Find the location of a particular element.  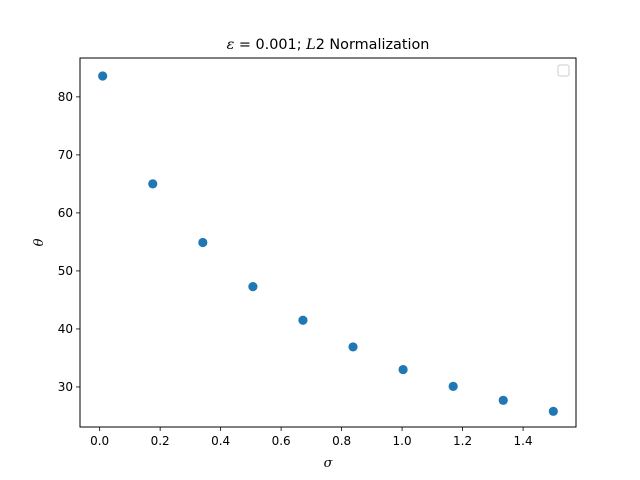

x-tick-label: 0.6 is located at coordinates (281, 441).